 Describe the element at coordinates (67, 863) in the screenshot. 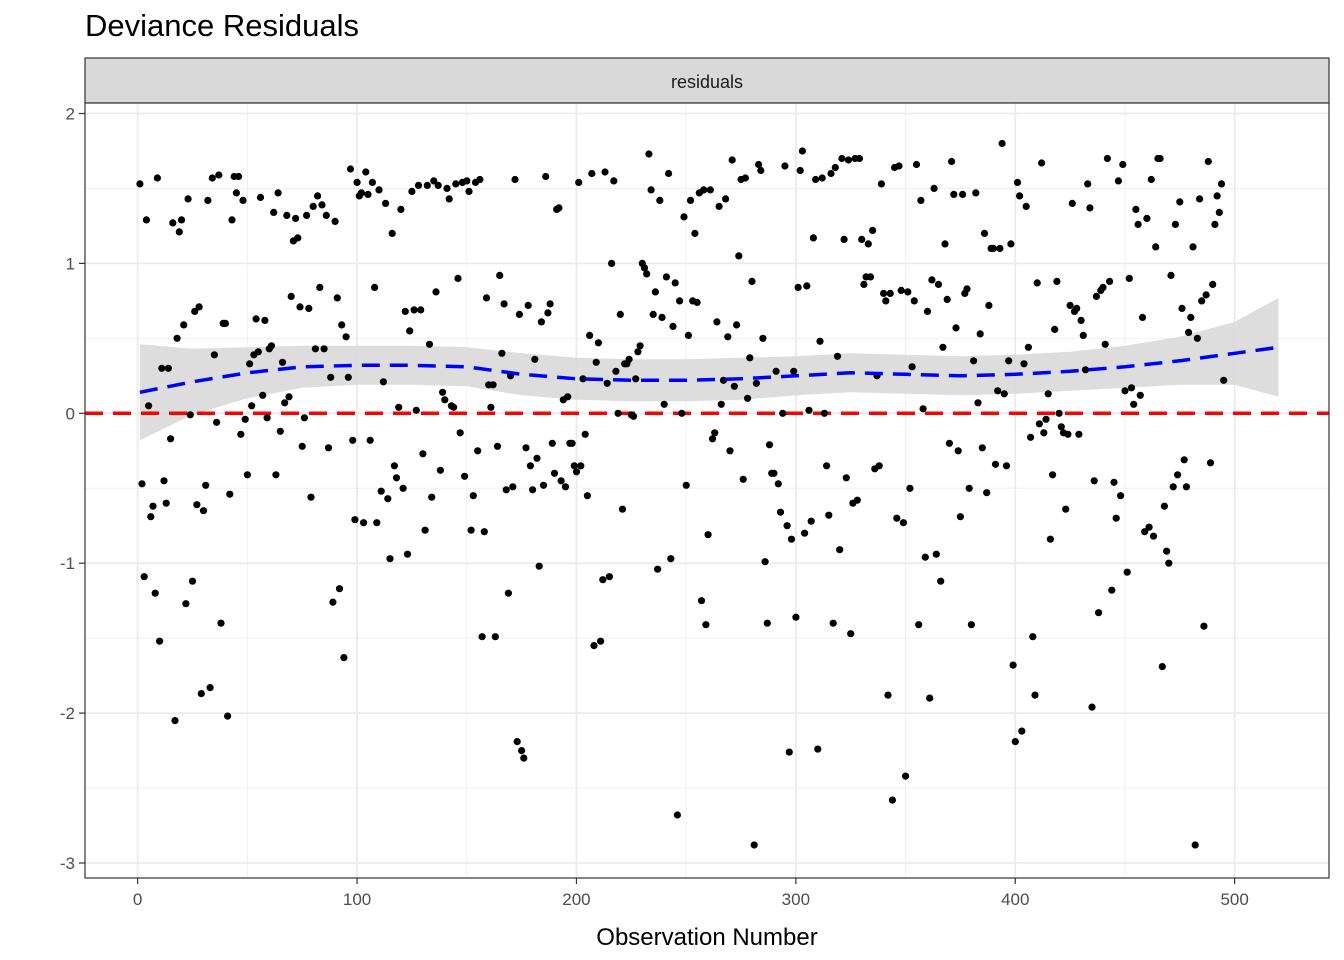

I see `y-tick-label: -3` at that location.